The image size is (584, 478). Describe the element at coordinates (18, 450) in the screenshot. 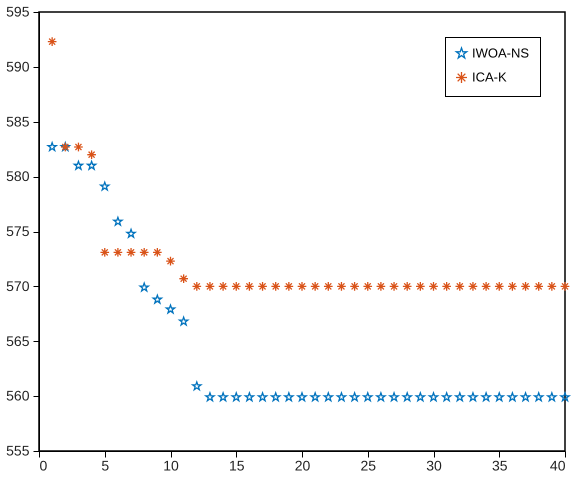

I see `y-tick-label: 555` at that location.